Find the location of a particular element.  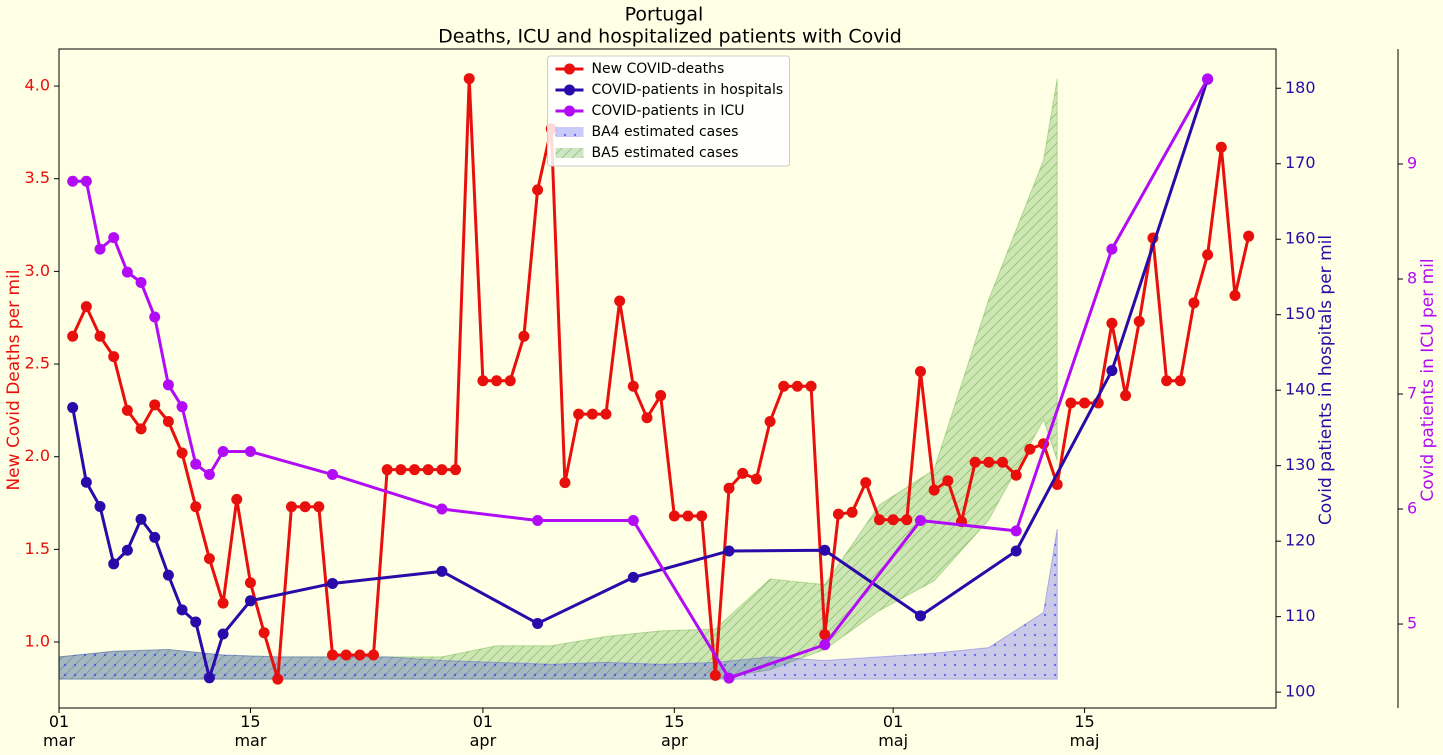

y2-tick-label: 140 is located at coordinates (1300, 389).